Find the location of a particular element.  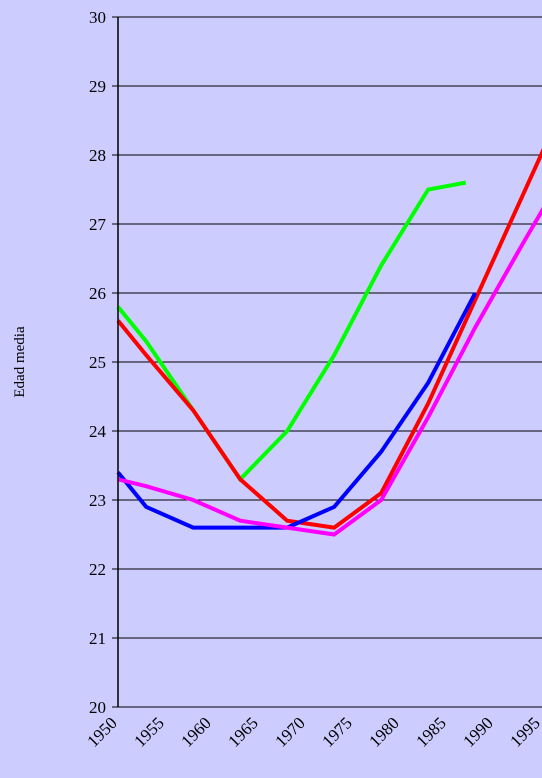

y-tick-label: 23 is located at coordinates (97, 500).